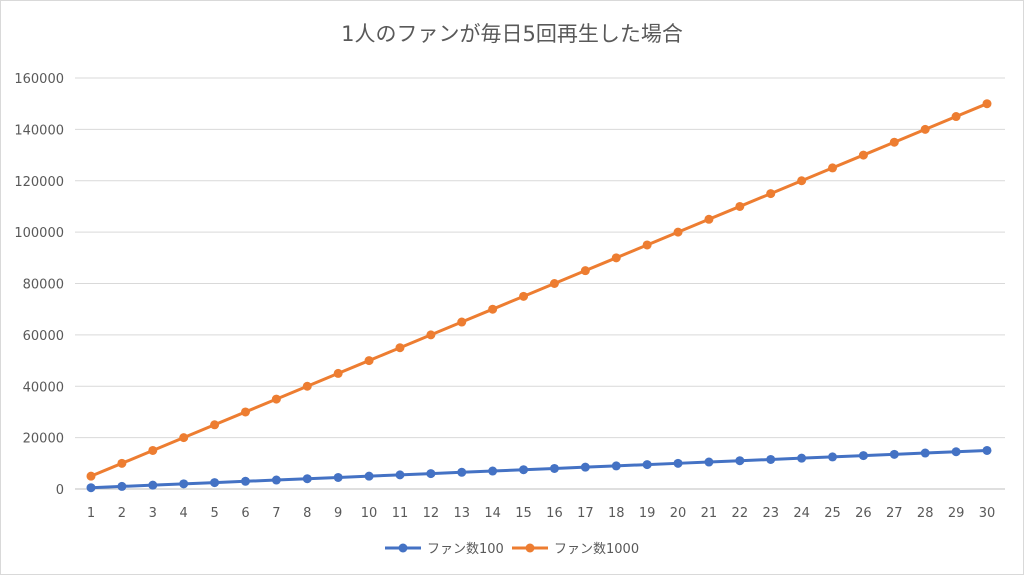  Describe the element at coordinates (43, 285) in the screenshot. I see `y-tick-label: 80000` at that location.